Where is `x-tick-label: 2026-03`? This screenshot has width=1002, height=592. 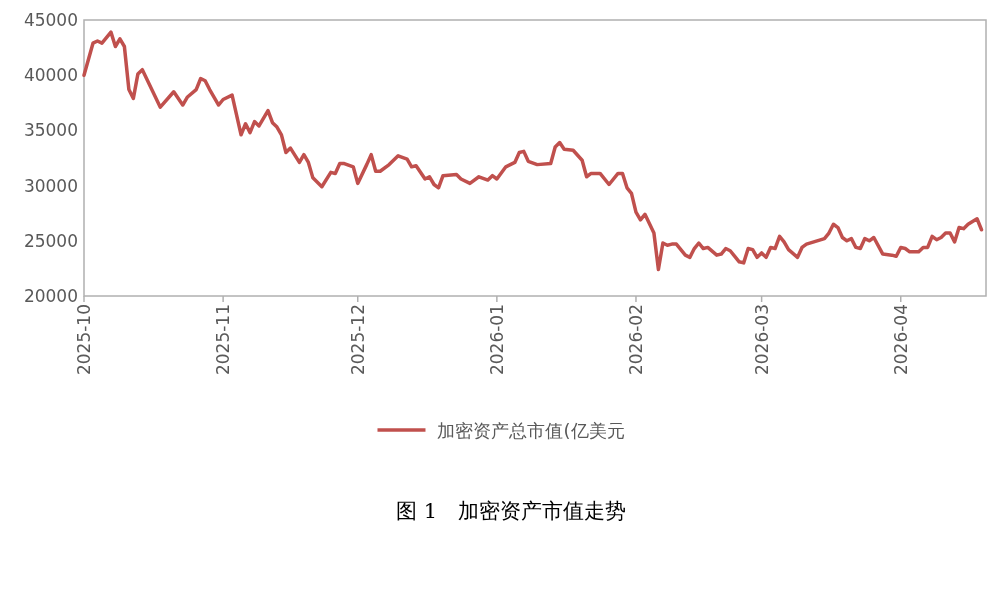
x-tick-label: 2026-03 is located at coordinates (761, 340).